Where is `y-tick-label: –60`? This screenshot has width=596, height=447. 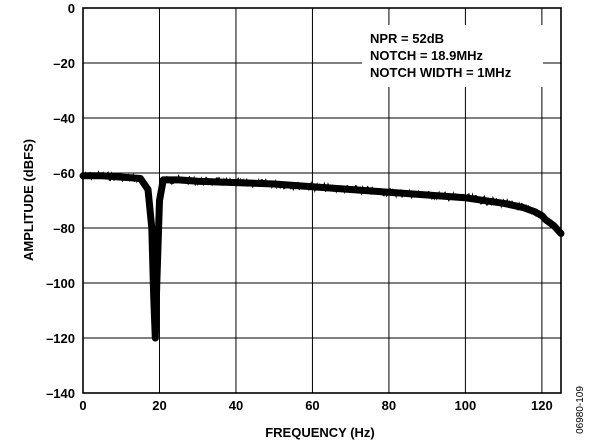 y-tick-label: –60 is located at coordinates (64, 173).